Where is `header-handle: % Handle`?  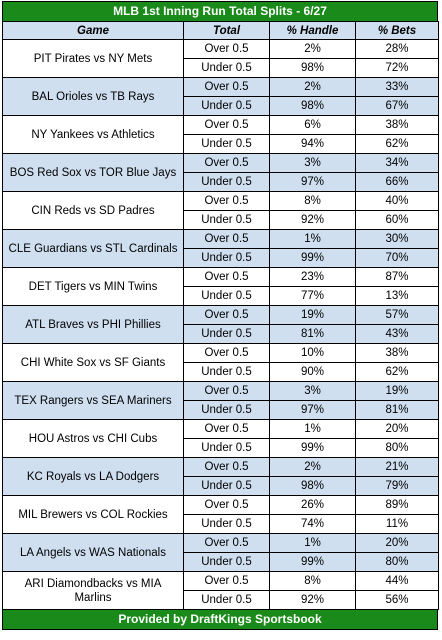
header-handle: % Handle is located at coordinates (312, 30).